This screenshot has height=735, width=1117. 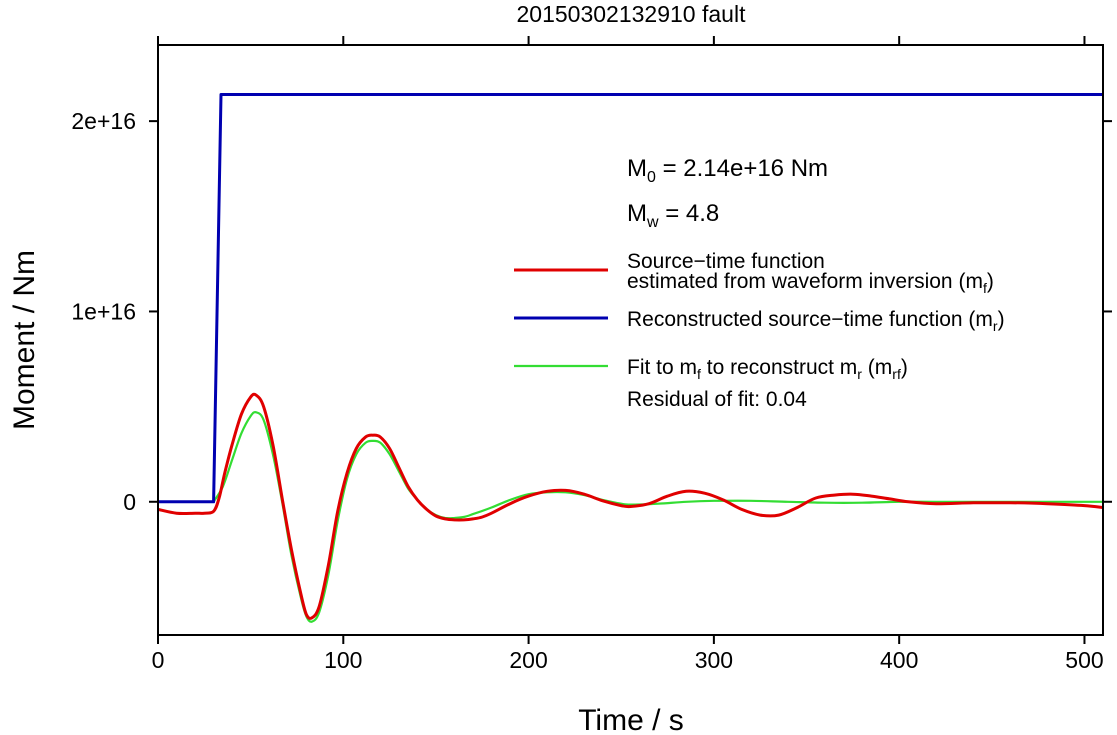 What do you see at coordinates (103, 121) in the screenshot?
I see `y-tick-label-2: 2e+16` at bounding box center [103, 121].